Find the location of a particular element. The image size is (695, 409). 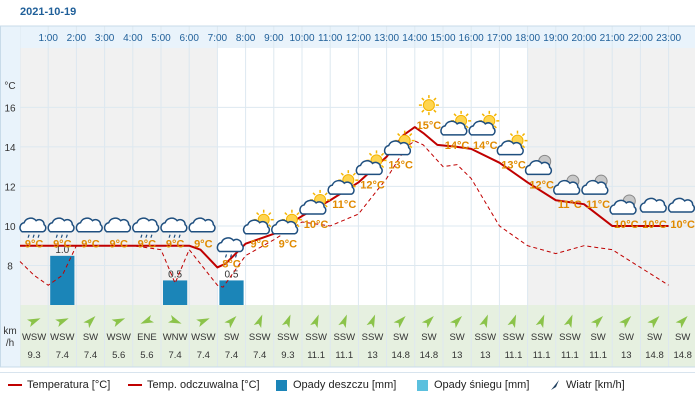

hour-label: 19:00 is located at coordinates (555, 38).